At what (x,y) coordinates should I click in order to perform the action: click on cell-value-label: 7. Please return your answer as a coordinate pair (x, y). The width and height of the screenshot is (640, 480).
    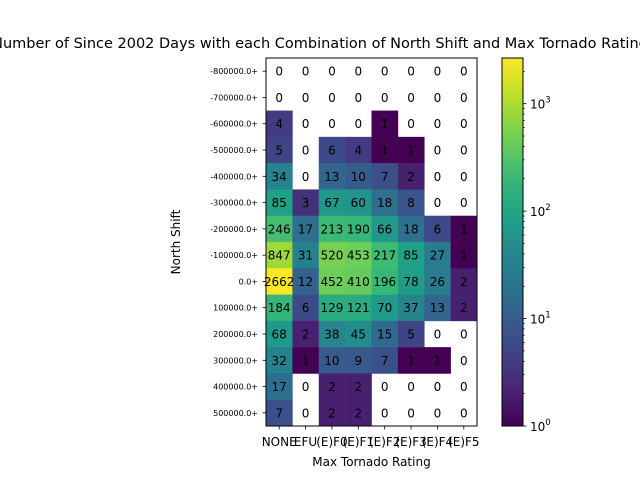
    Looking at the image, I should click on (385, 361).